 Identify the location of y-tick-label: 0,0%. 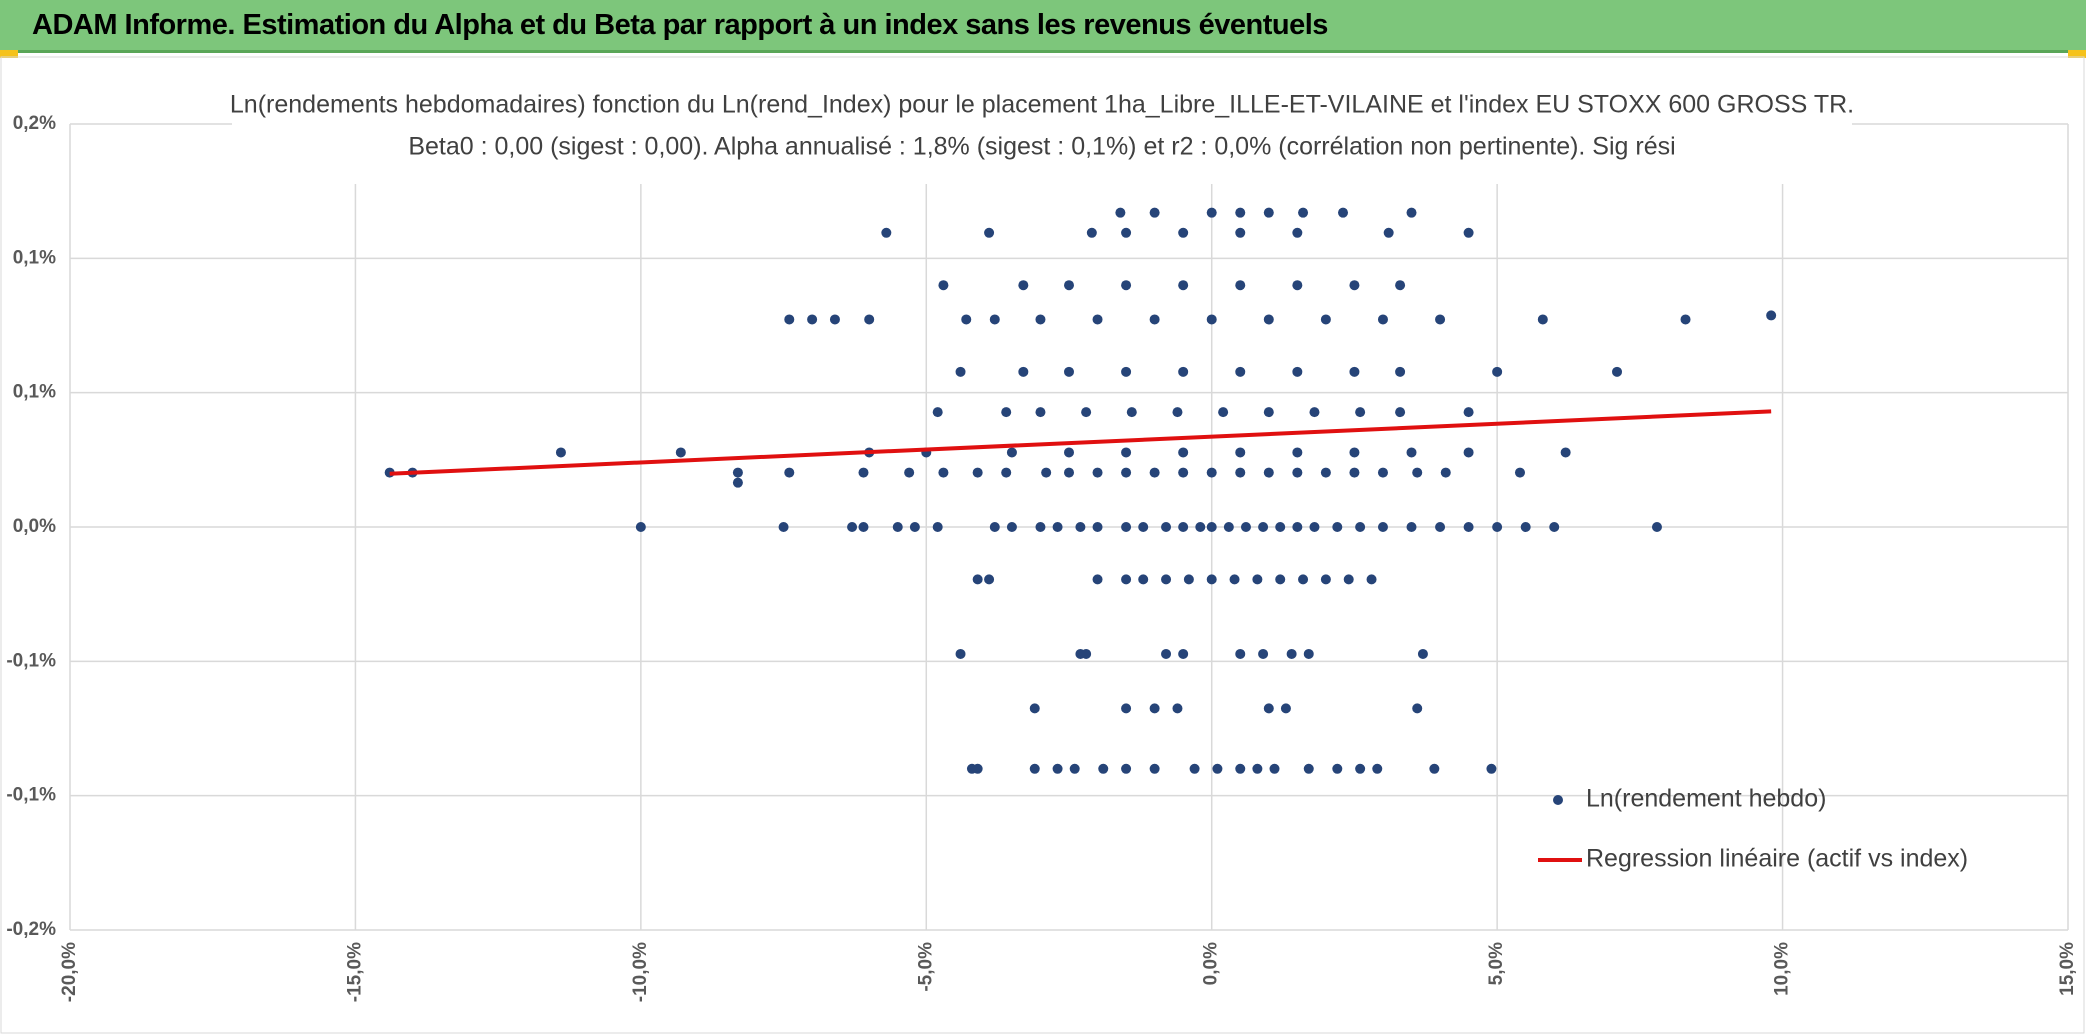
(34, 526).